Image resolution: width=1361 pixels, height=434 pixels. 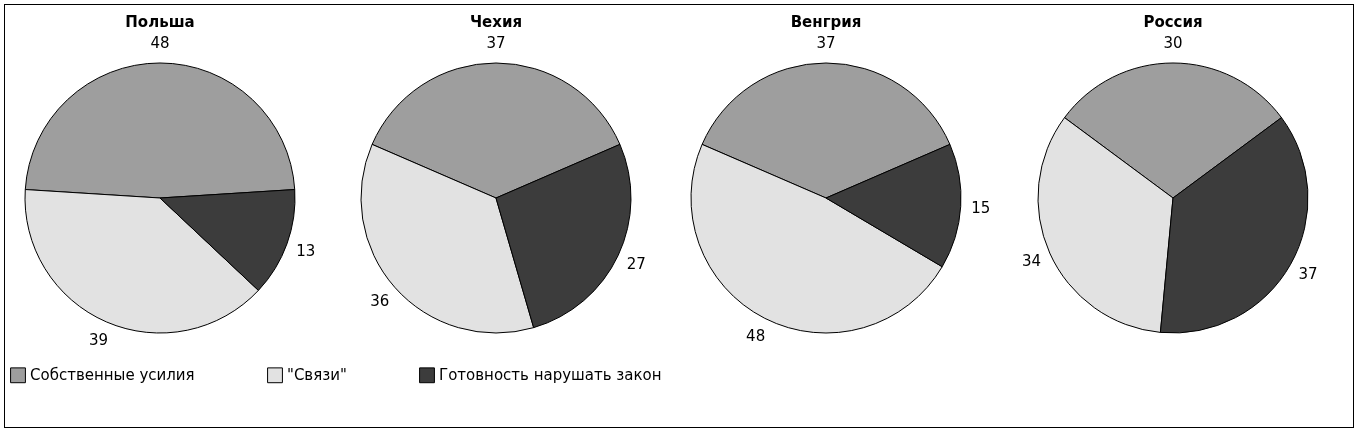 What do you see at coordinates (1031, 261) in the screenshot?
I see `data-label: 34` at bounding box center [1031, 261].